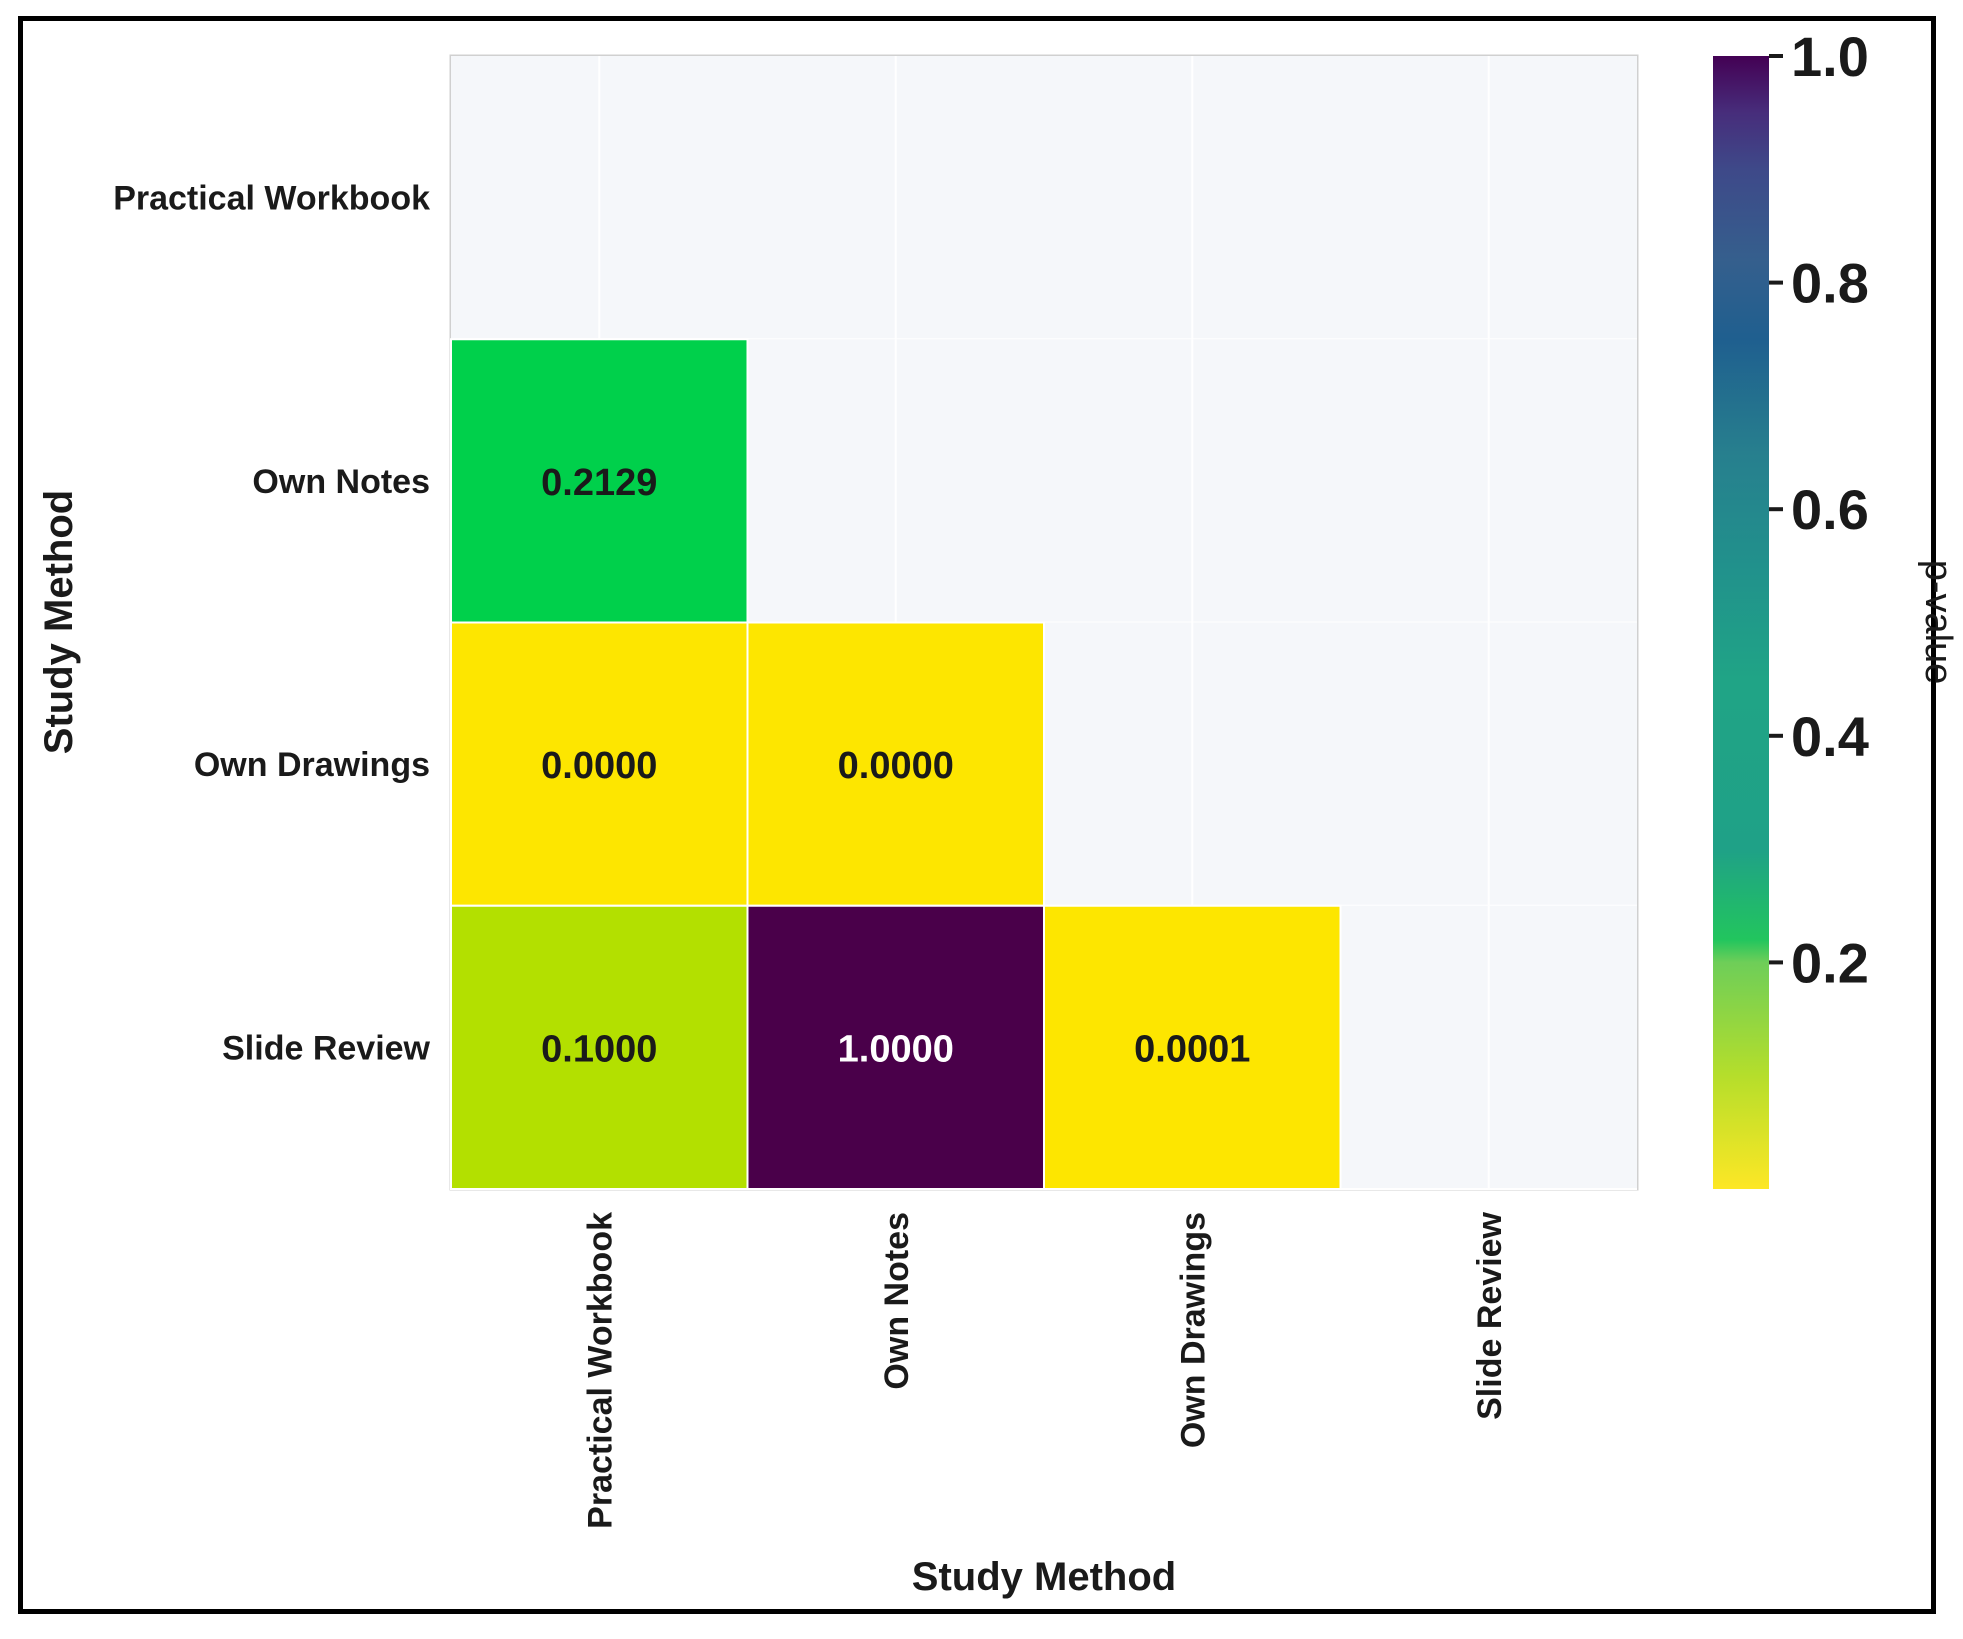 The width and height of the screenshot is (1963, 1639). Describe the element at coordinates (1830, 283) in the screenshot. I see `colorbar-tick-label: 0.8` at that location.